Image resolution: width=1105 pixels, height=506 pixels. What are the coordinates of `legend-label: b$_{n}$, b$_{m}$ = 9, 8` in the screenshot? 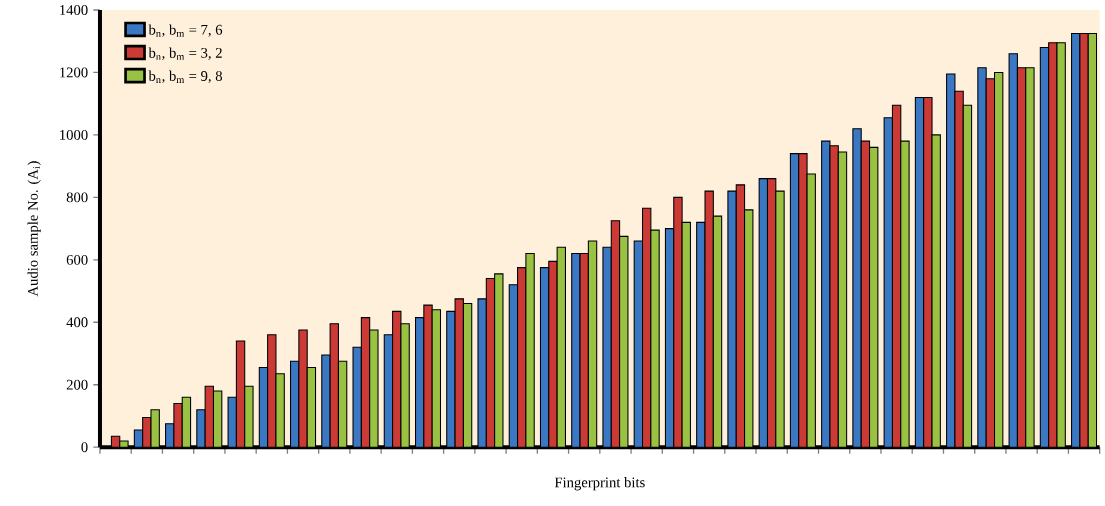 It's located at (185, 77).